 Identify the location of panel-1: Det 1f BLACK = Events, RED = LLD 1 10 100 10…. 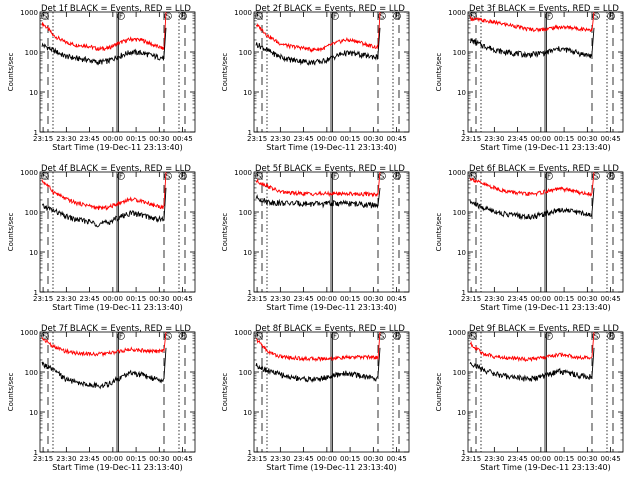
(101, 78).